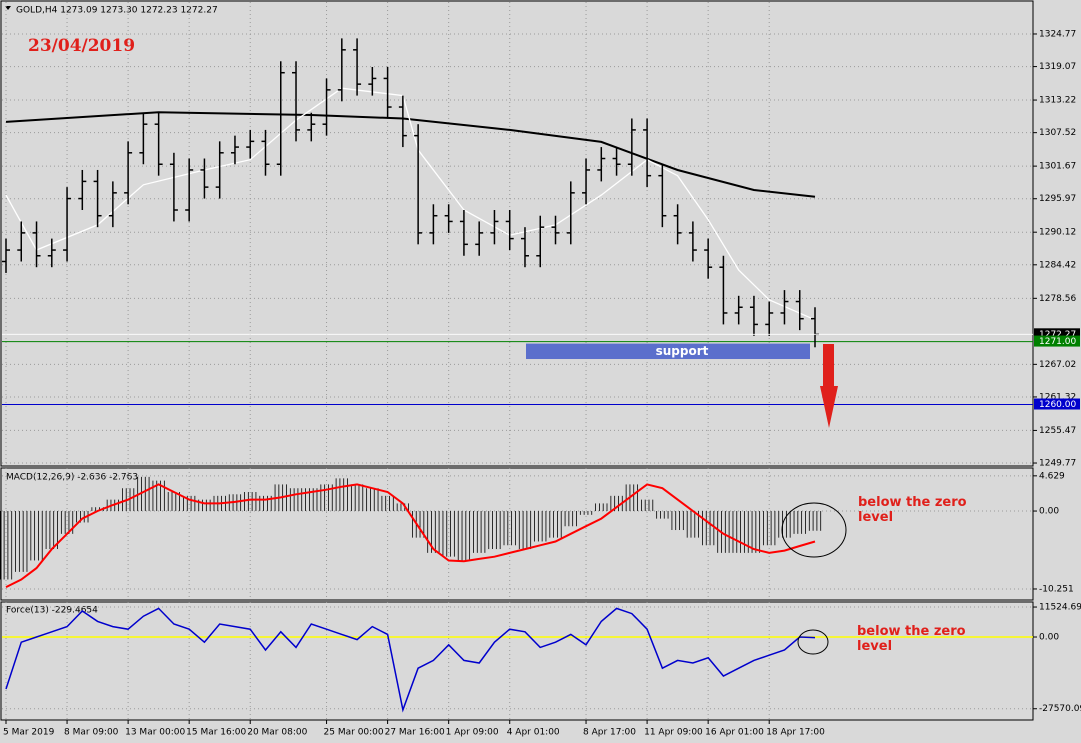 The width and height of the screenshot is (1081, 743). I want to click on y-tick-label: 1249.77, so click(1057, 464).